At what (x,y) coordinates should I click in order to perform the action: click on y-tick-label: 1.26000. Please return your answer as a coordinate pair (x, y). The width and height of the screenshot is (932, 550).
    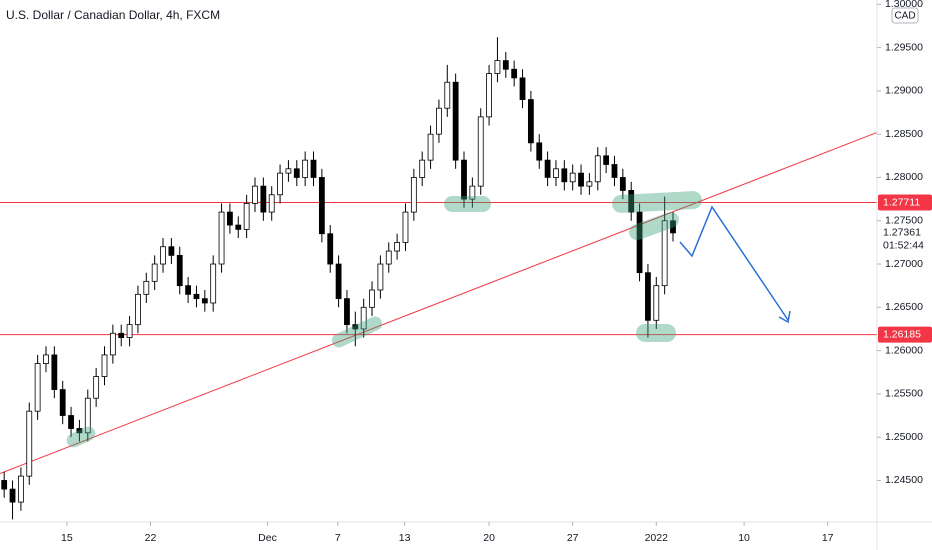
    Looking at the image, I should click on (904, 350).